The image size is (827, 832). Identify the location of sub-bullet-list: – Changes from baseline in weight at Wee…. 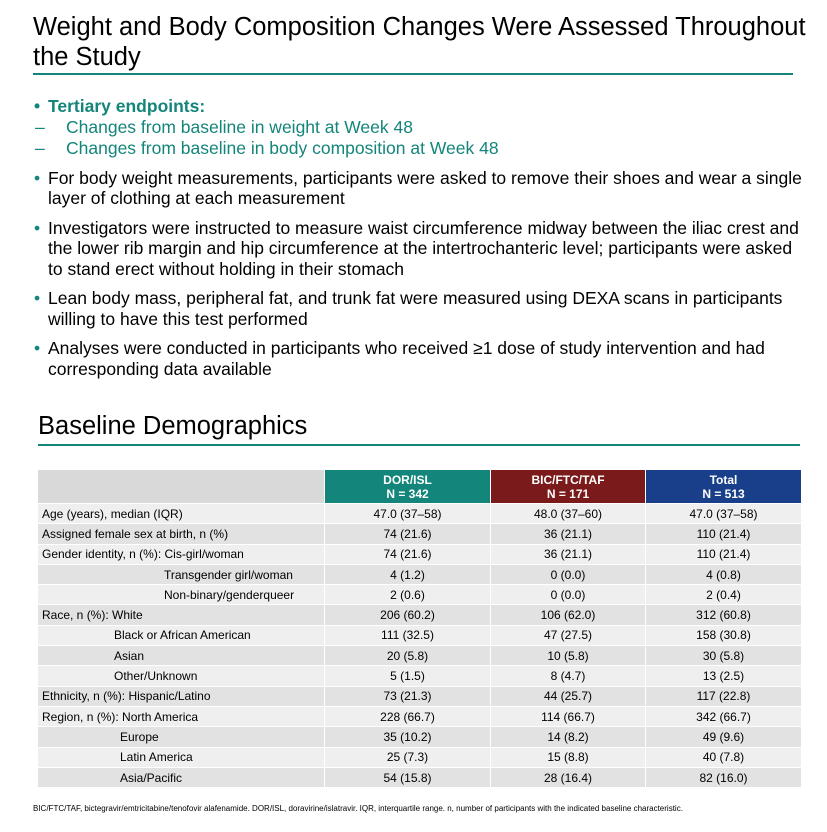
(419, 138).